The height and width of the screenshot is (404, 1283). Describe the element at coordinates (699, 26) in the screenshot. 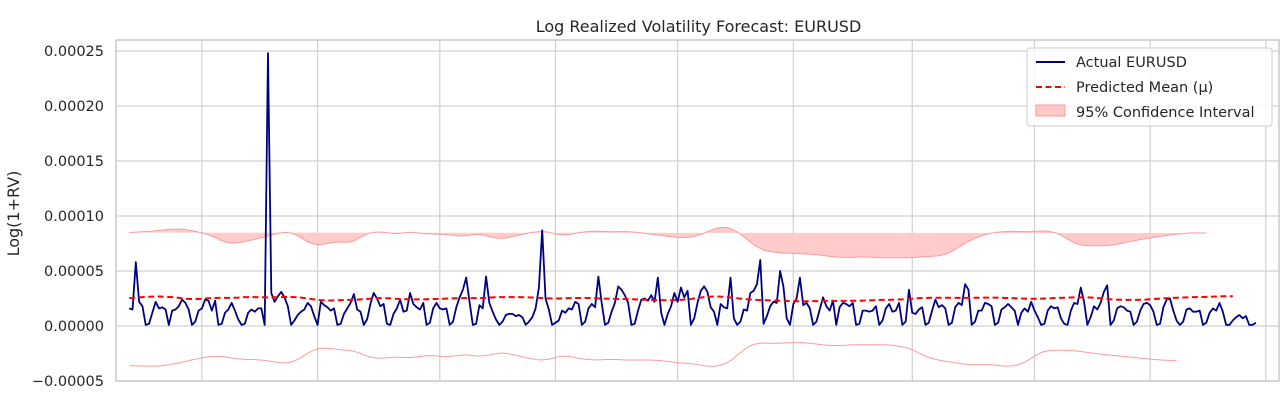

I see `chart-title: Log Realized Volatility Forecast: EURUSD` at that location.